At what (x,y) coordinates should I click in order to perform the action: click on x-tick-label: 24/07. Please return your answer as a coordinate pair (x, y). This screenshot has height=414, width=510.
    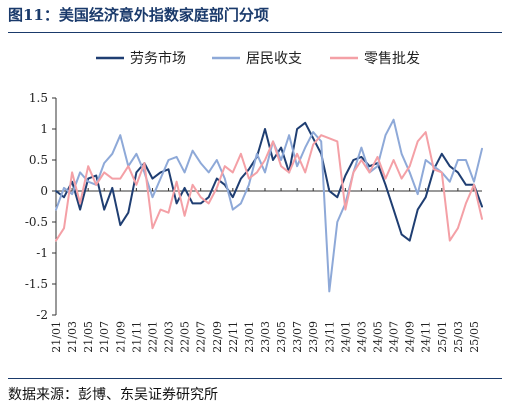
    Looking at the image, I should click on (394, 337).